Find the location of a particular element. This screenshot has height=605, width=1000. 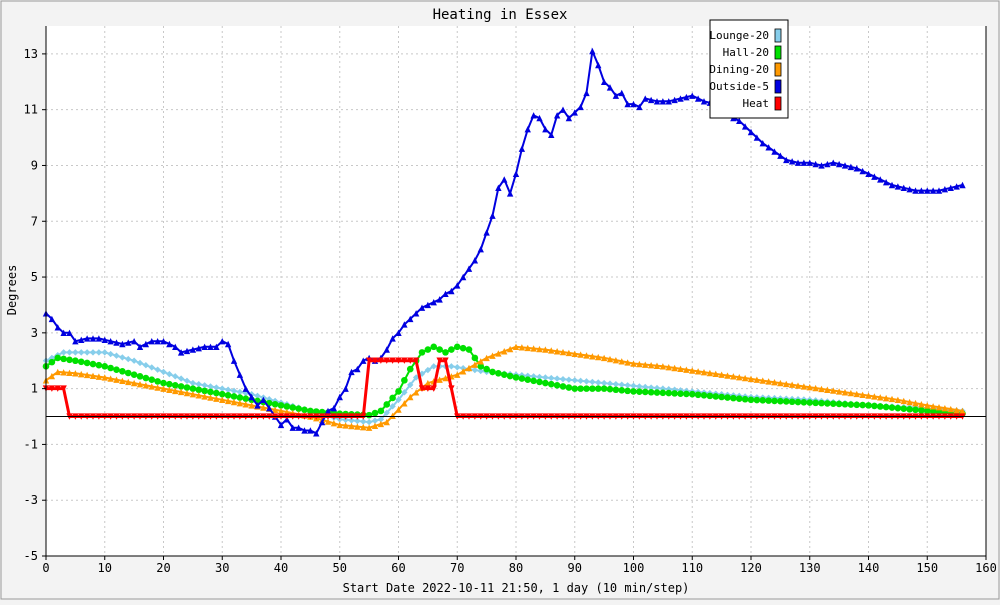

x-tick-label: 60 is located at coordinates (398, 568).